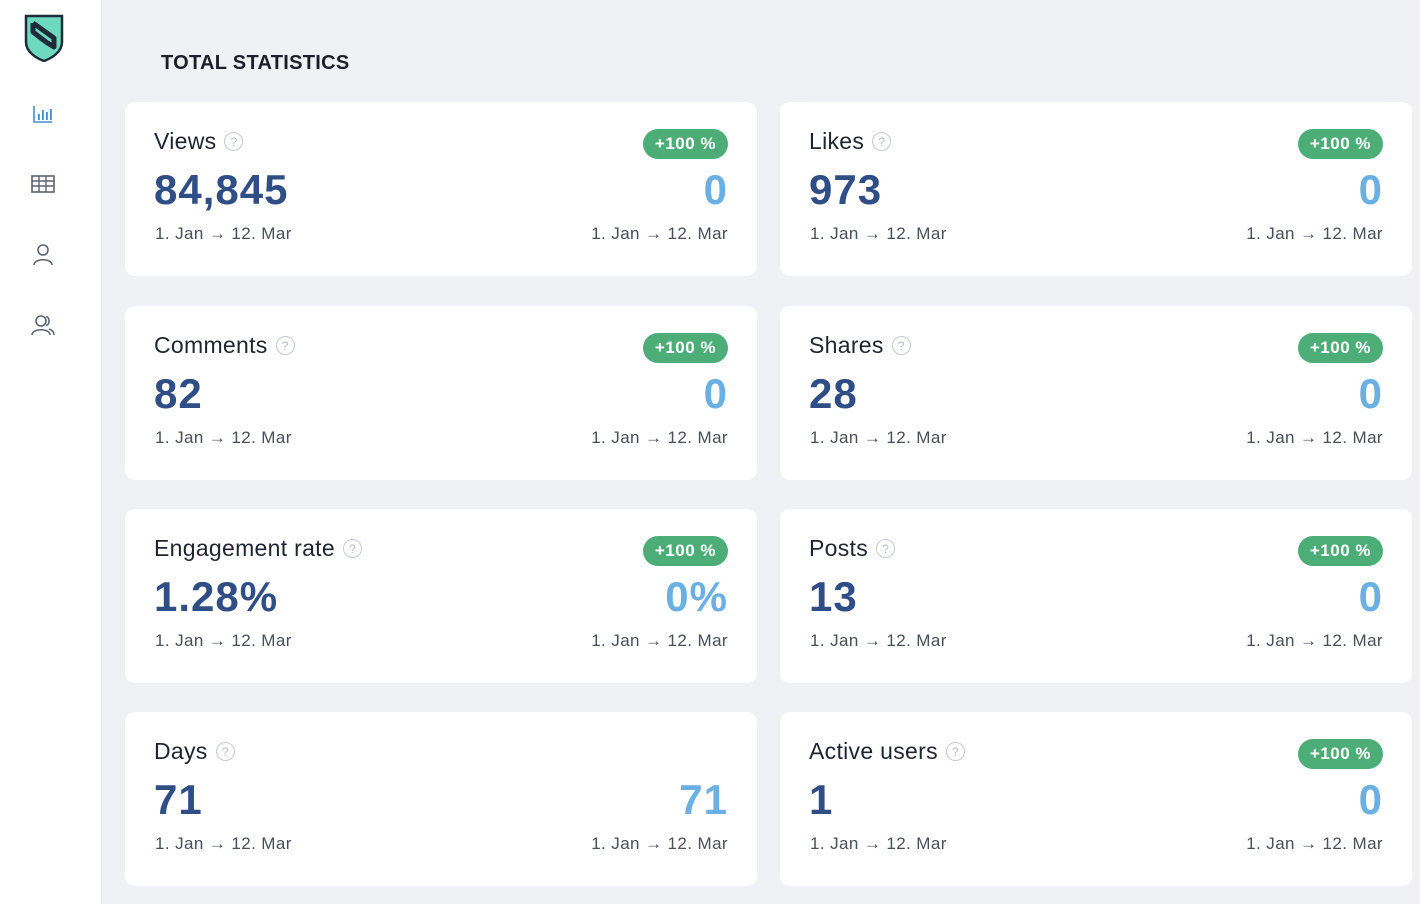 This screenshot has height=904, width=1420. I want to click on stat-label-row: Days?, so click(194, 751).